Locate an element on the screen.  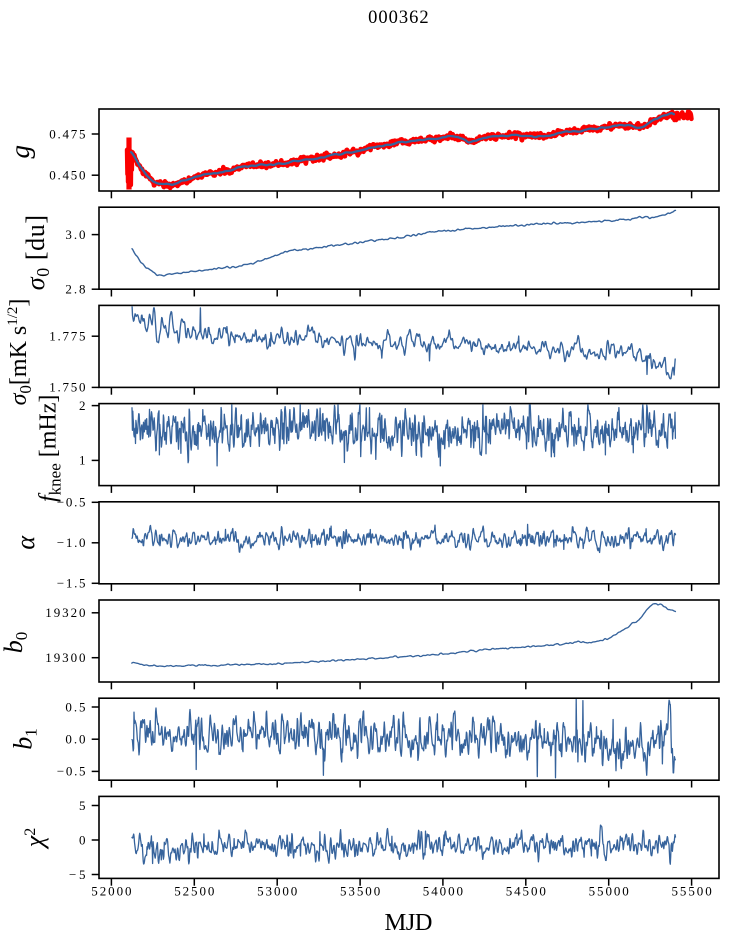
svg-text: χ2 is located at coordinates (34, 839).